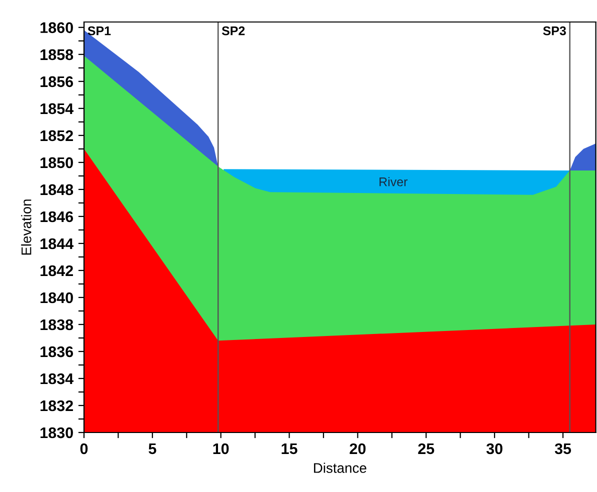 The width and height of the screenshot is (597, 492). I want to click on ref-line-label: SP1, so click(99, 31).